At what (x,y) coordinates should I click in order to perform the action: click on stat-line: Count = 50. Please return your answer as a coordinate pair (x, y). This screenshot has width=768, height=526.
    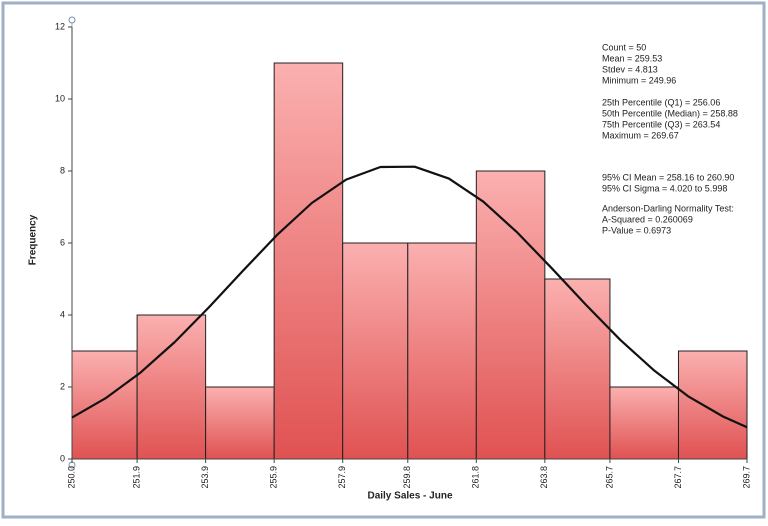
    Looking at the image, I should click on (624, 47).